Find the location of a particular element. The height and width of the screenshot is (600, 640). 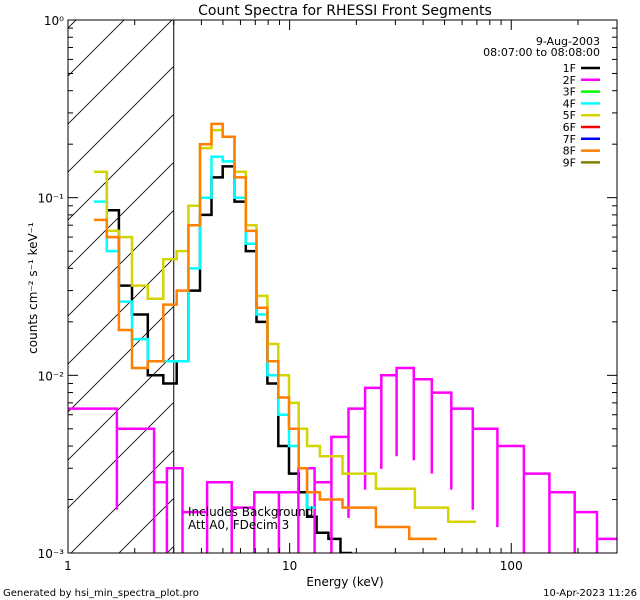

legend-label-1F: 1F is located at coordinates (569, 68).